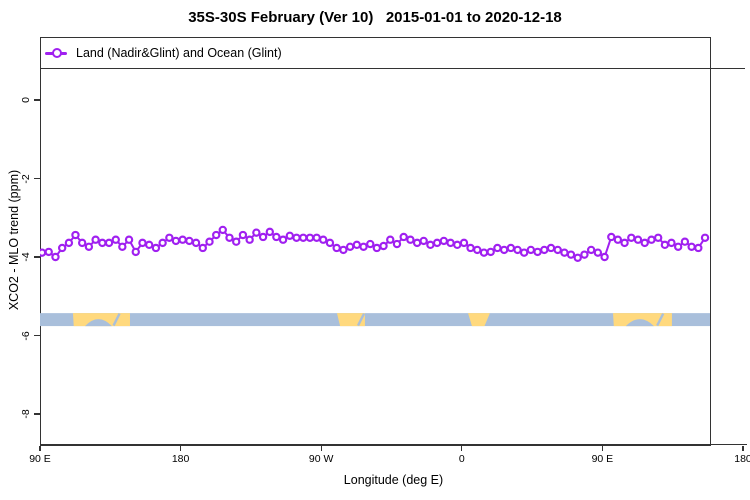 The height and width of the screenshot is (500, 750). I want to click on legend-label: Land (Nadir&Glint) and Ocean (Glint), so click(179, 53).